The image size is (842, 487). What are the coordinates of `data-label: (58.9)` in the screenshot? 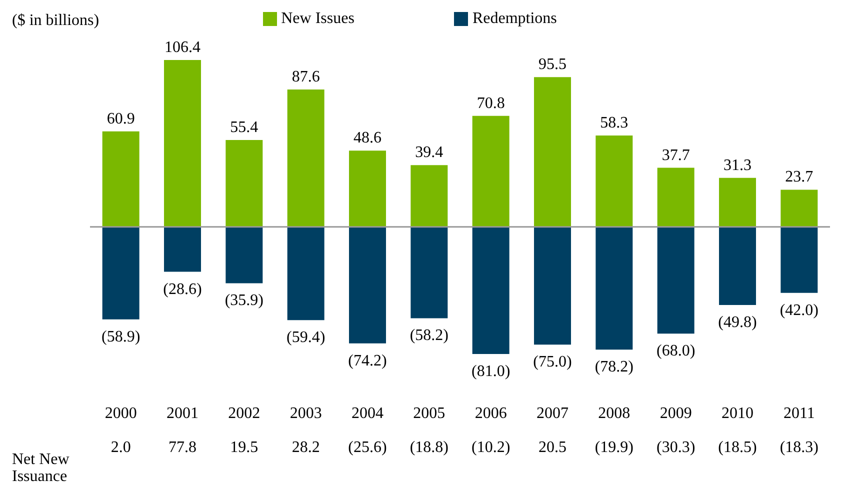 It's located at (121, 337).